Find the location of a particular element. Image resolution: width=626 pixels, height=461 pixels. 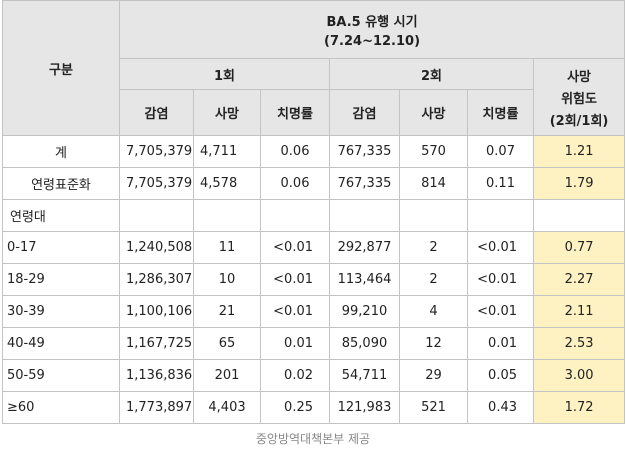

period1-header: 1회 is located at coordinates (224, 74).